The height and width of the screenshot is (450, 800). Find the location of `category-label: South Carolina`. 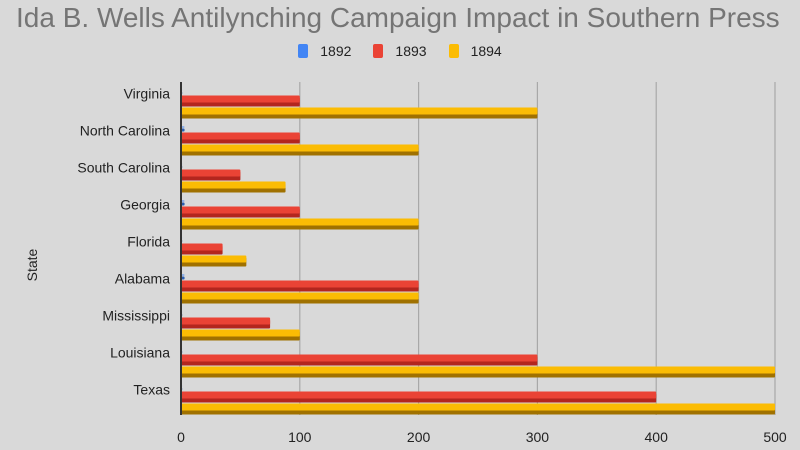

category-label: South Carolina is located at coordinates (123, 168).